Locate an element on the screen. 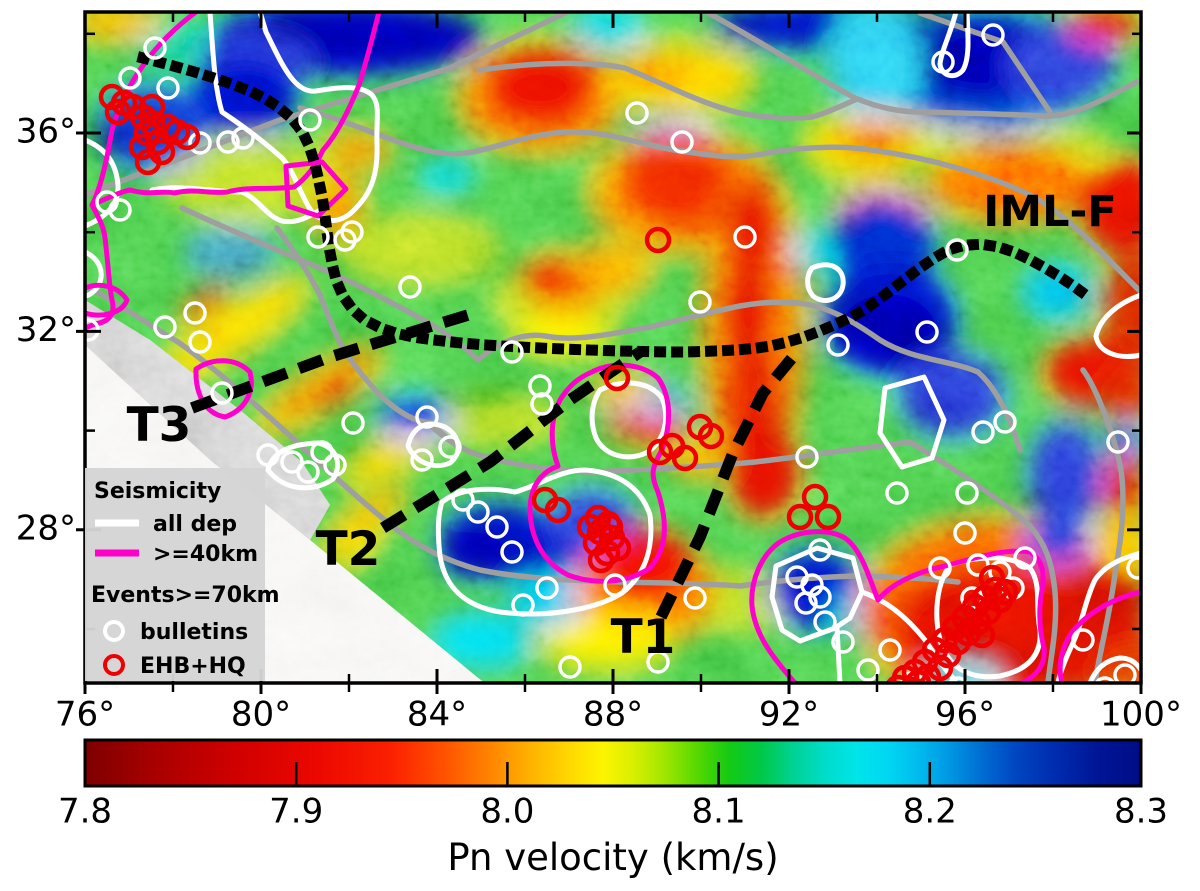 This screenshot has width=1200, height=891. legend-swatch-ehb-icon is located at coordinates (114, 665).